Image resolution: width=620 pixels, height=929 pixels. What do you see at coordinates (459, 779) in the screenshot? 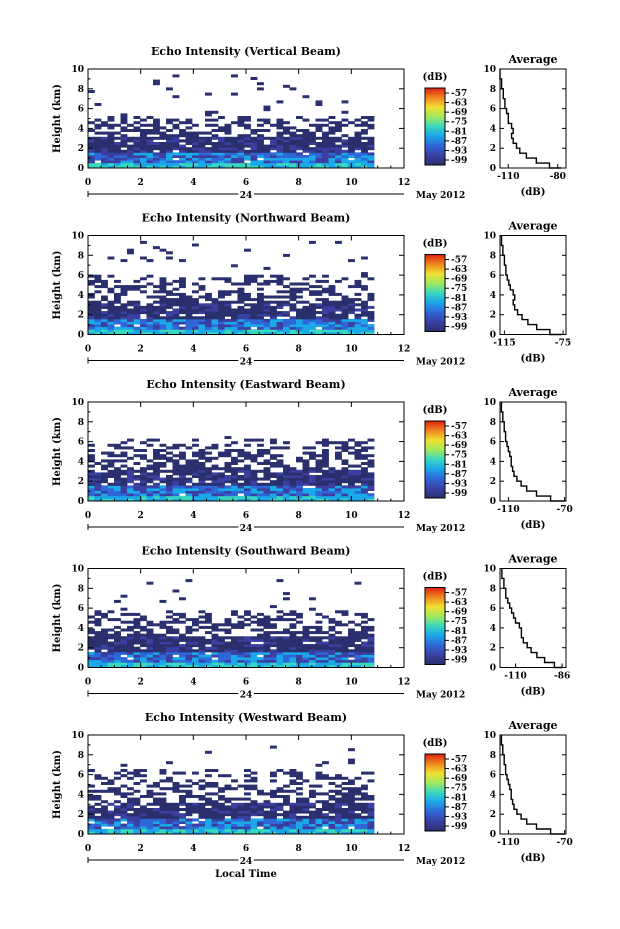
I see `colorbar-tick-label: -69` at bounding box center [459, 779].